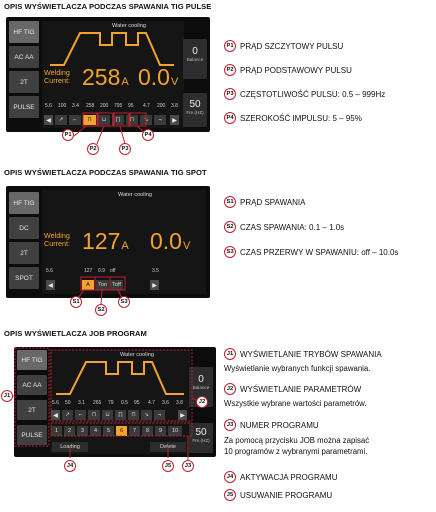 The image size is (436, 512). What do you see at coordinates (107, 415) in the screenshot?
I see `param-slot: ⊔` at bounding box center [107, 415].